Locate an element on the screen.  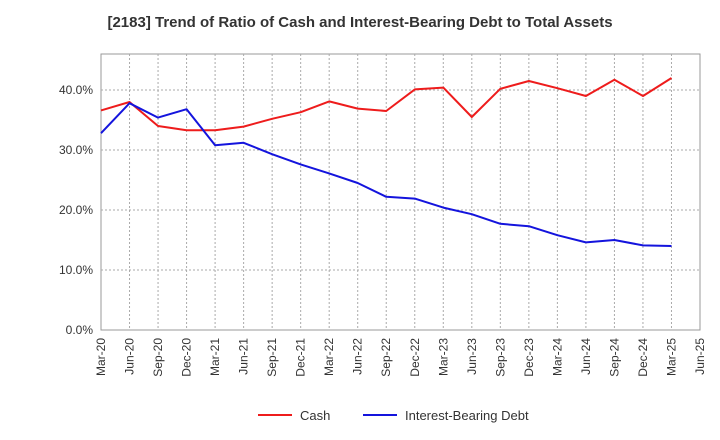
x-tick-label: Dec-20 is located at coordinates (187, 357).